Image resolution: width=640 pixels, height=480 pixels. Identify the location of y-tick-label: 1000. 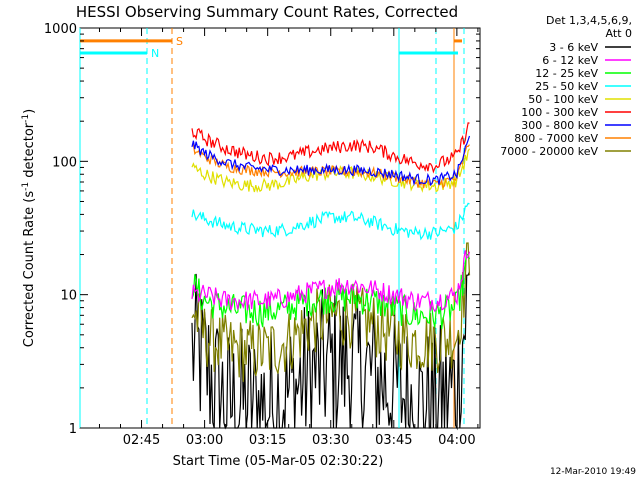
(60, 29).